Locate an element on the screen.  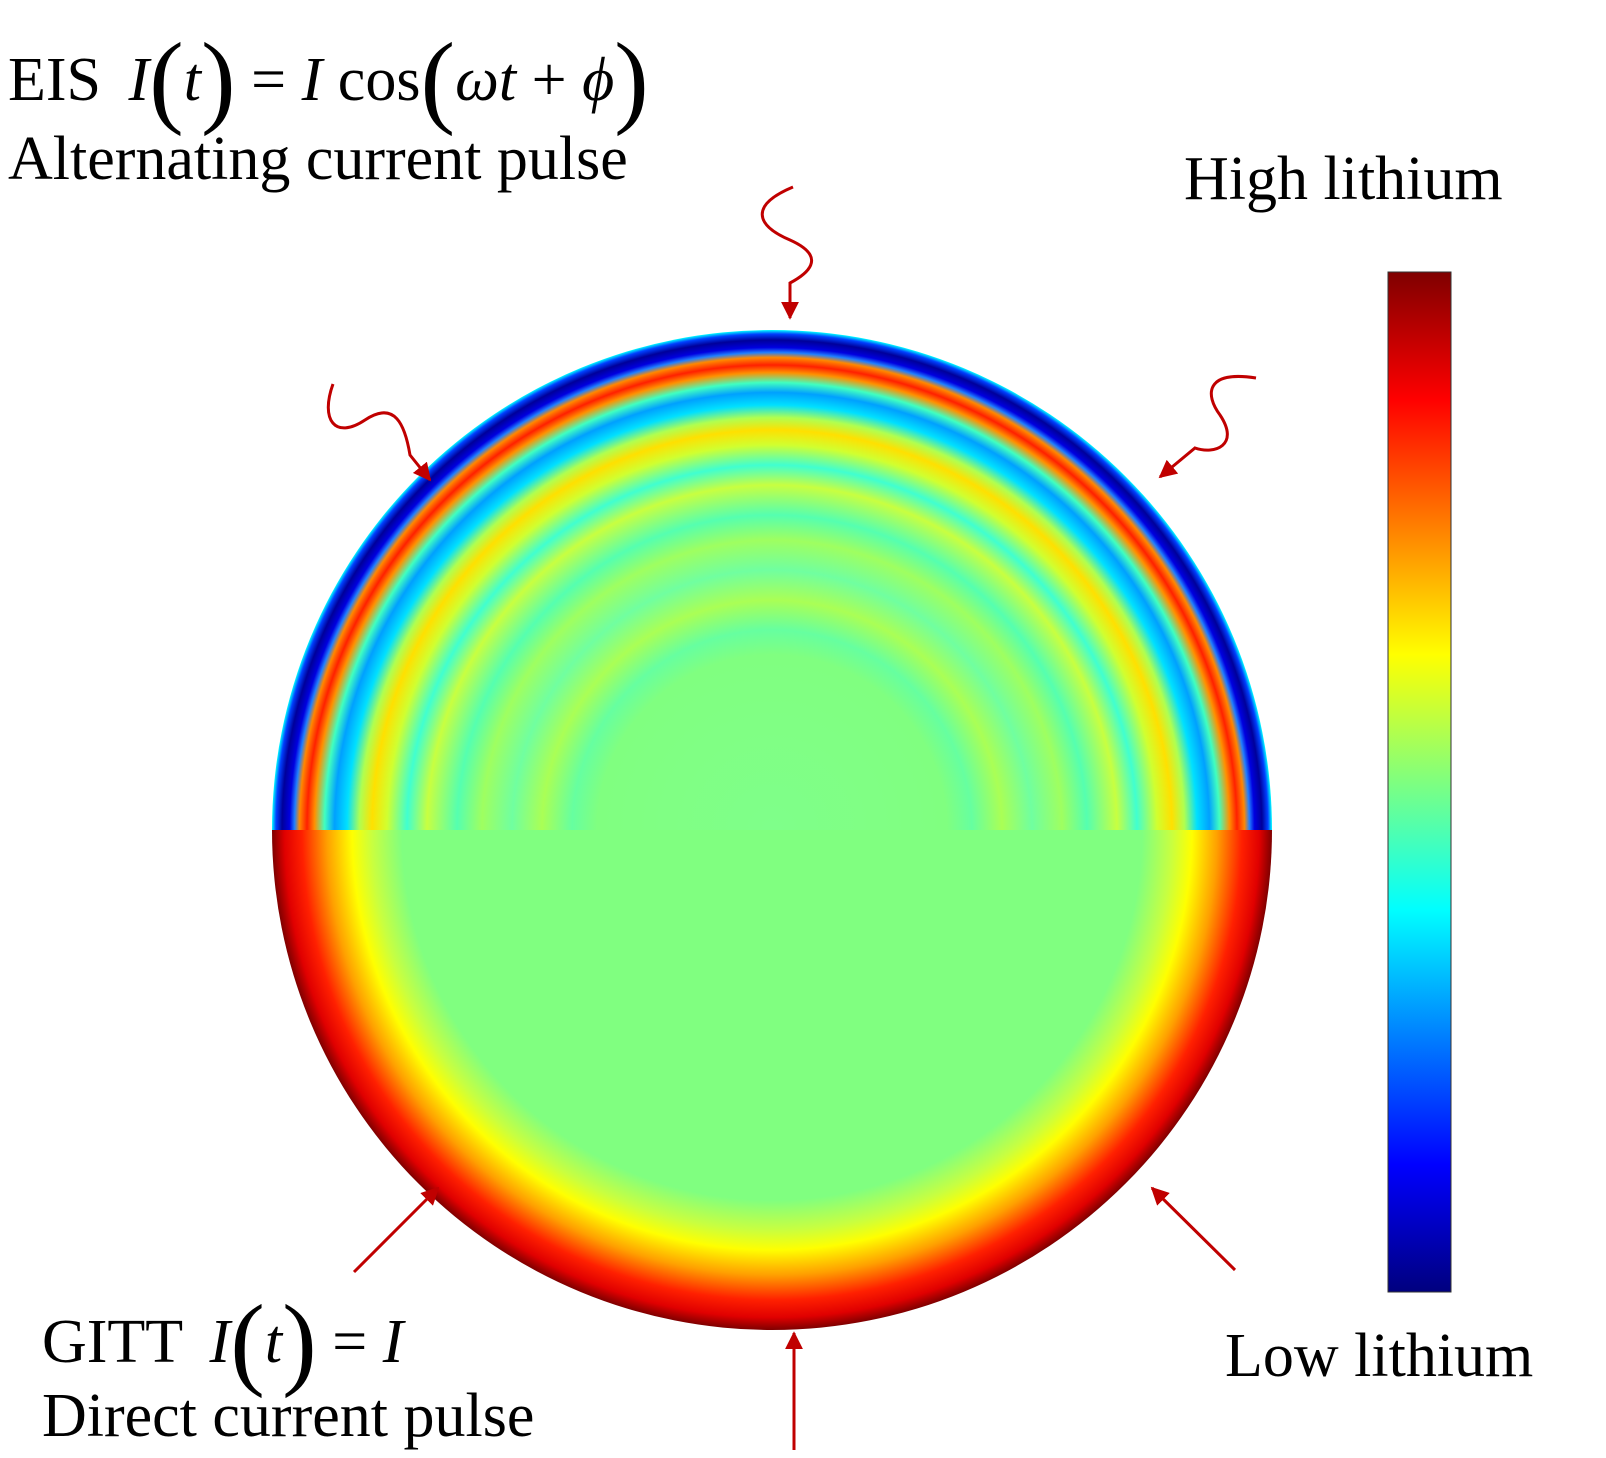
colorbar-high-label: High lithium is located at coordinates (1343, 179).